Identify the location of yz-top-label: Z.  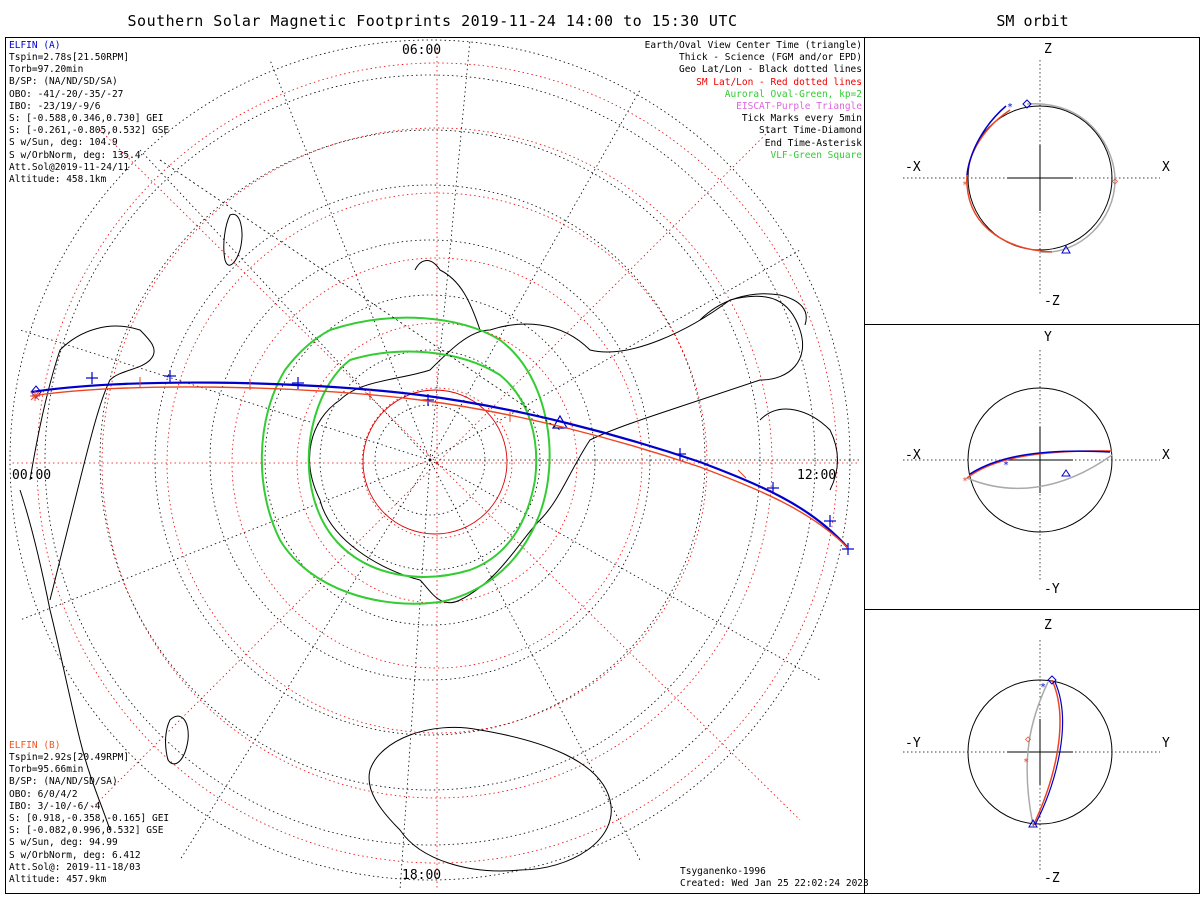
(1048, 625).